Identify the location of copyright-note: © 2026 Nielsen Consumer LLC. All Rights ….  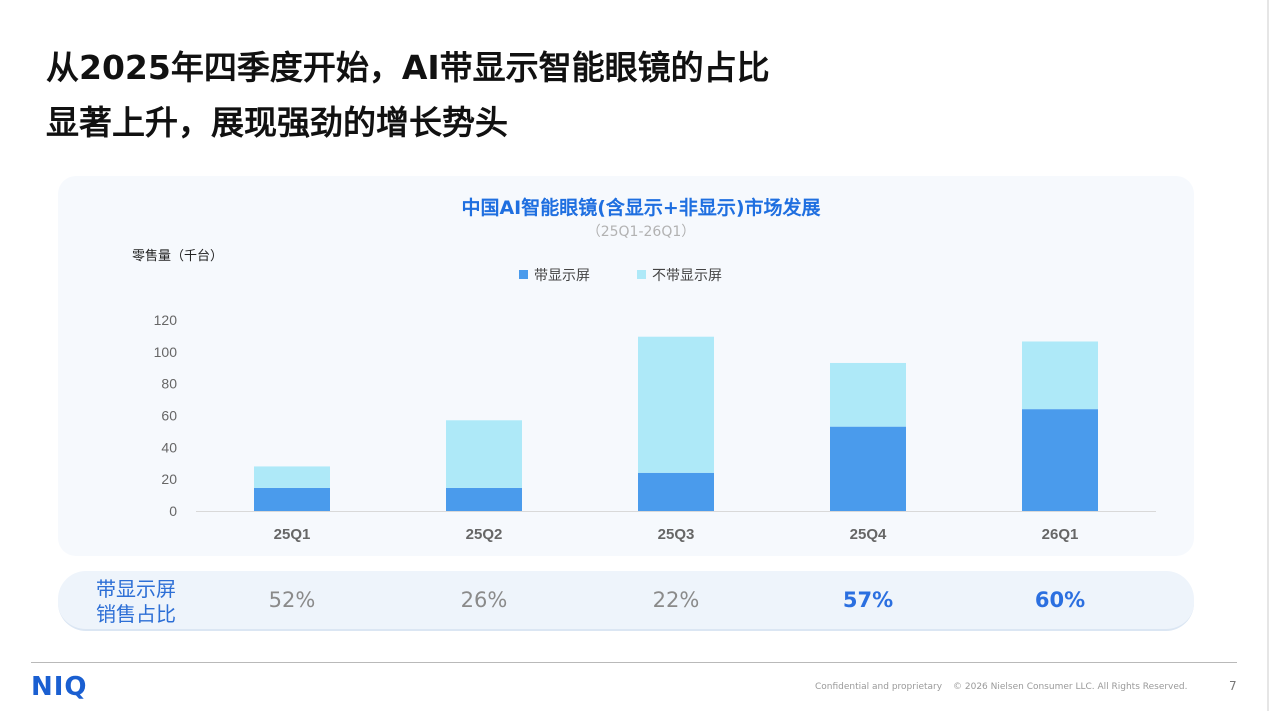
(1070, 687).